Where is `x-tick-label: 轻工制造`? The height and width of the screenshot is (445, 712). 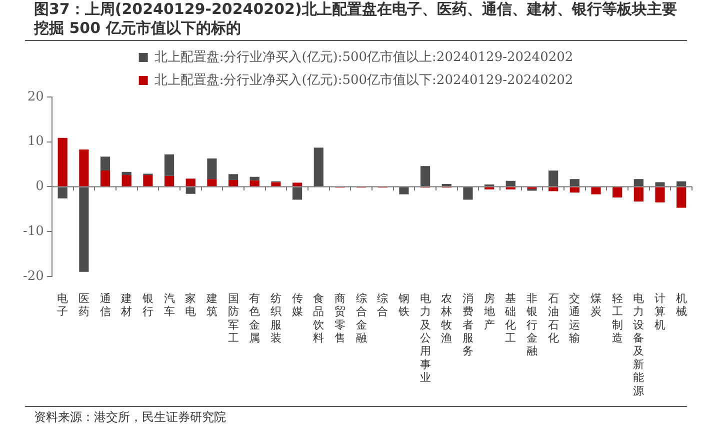 x-tick-label: 轻工制造 is located at coordinates (617, 318).